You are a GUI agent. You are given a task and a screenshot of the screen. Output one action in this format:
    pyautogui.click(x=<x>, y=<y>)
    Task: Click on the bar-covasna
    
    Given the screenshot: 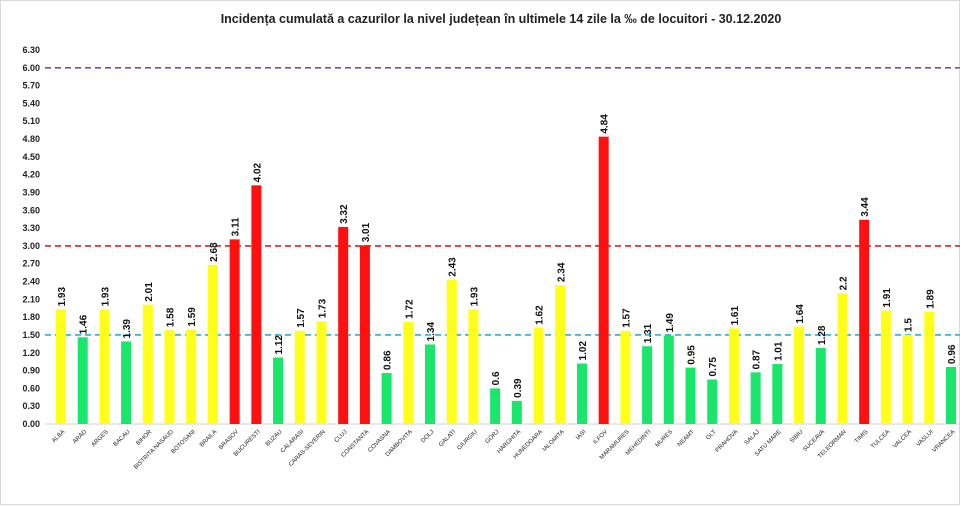 What is the action you would take?
    pyautogui.click(x=386, y=398)
    